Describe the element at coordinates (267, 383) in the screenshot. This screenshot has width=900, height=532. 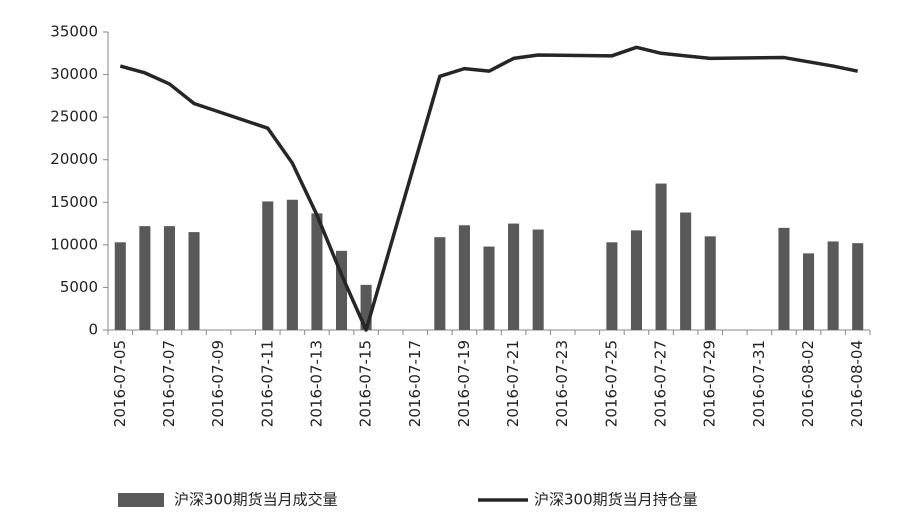
I see `x-tick-label: 2016-07-11` at that location.